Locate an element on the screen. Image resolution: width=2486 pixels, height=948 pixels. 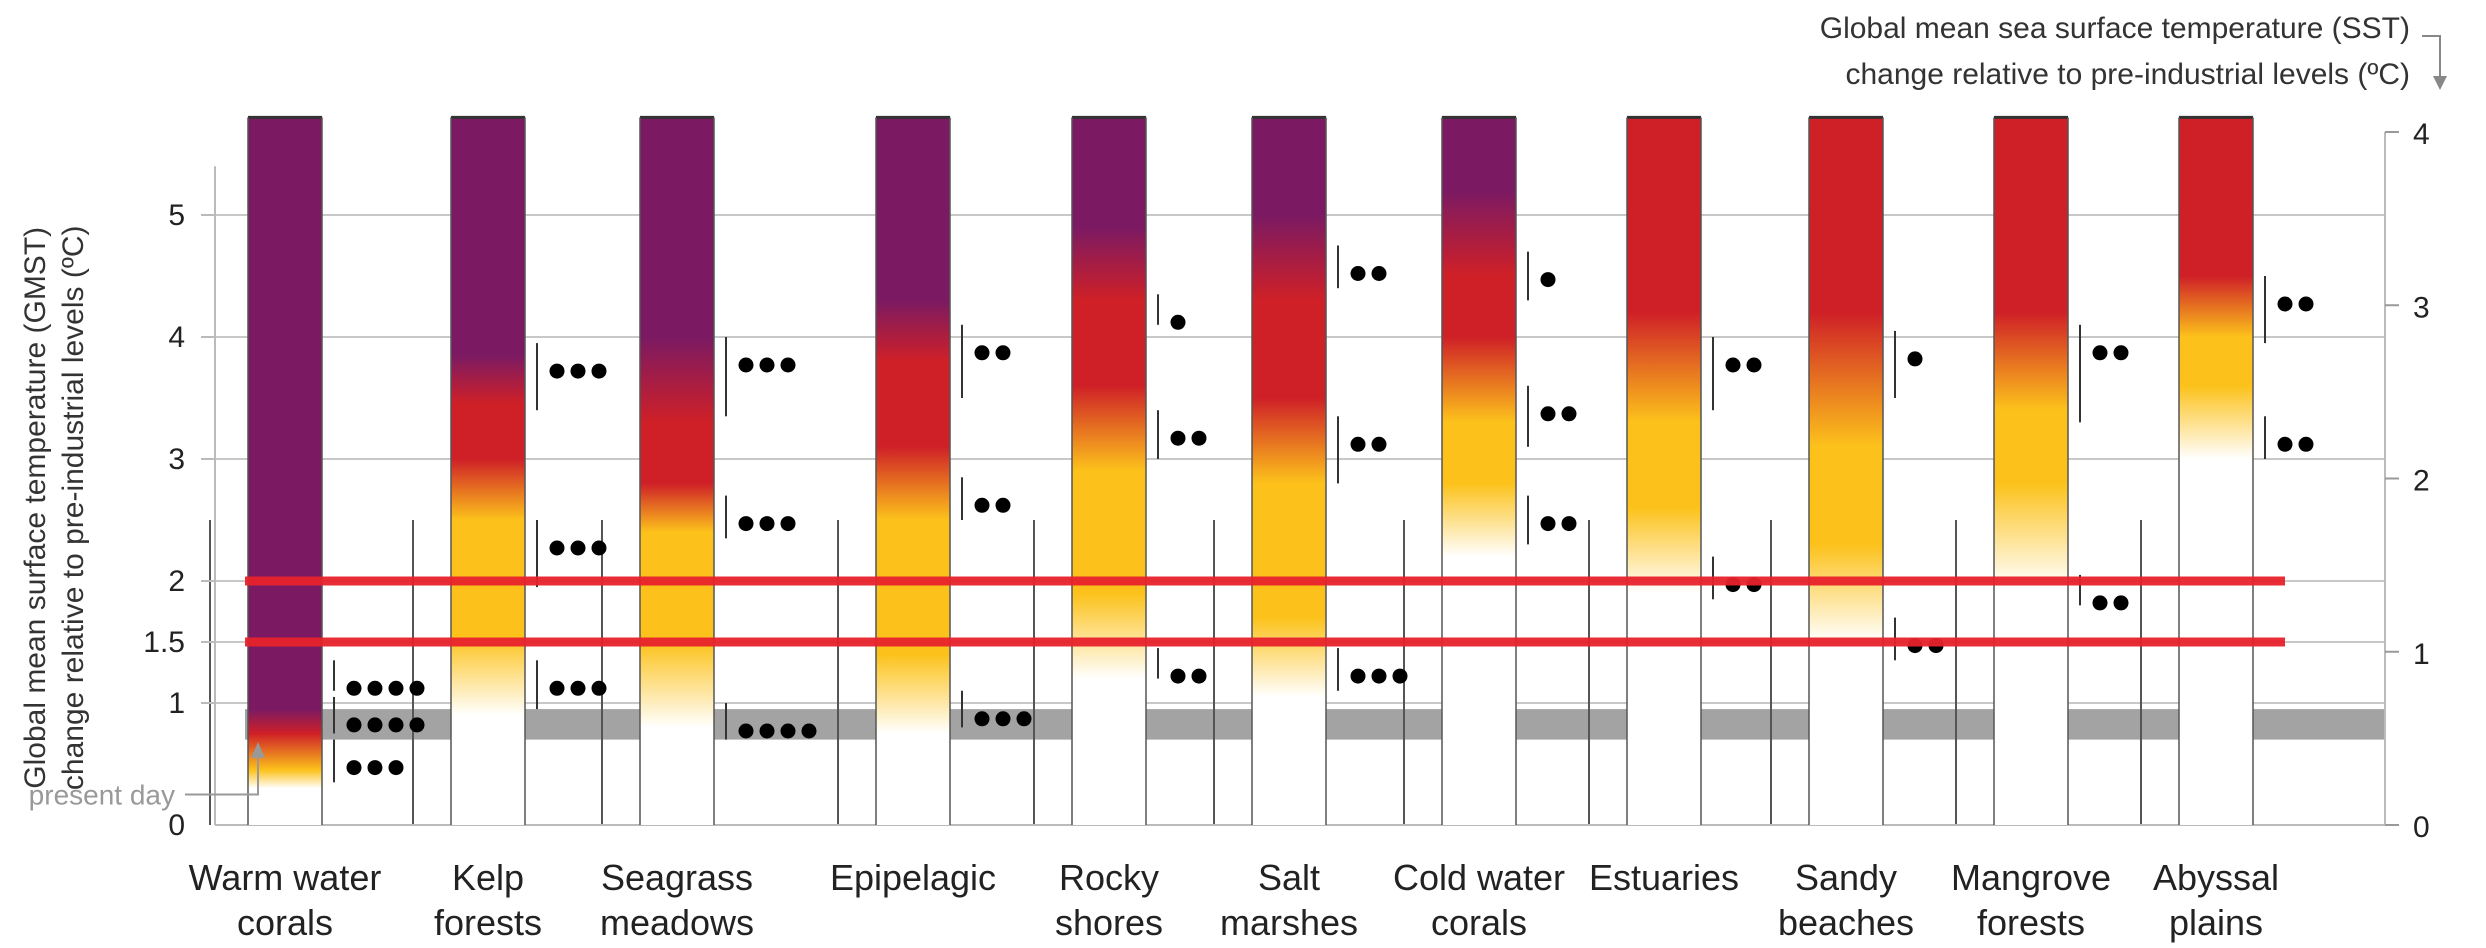
right-title-arrow is located at coordinates (2431, 59).